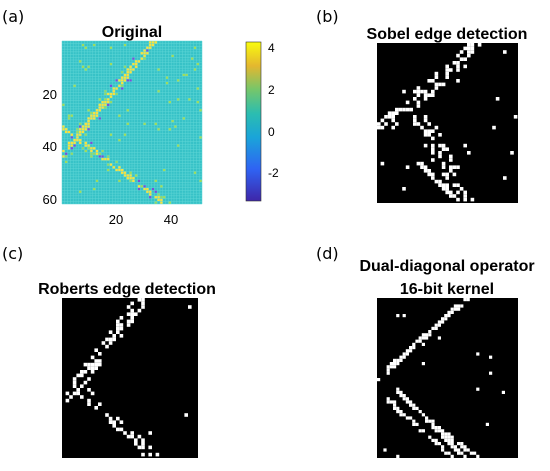  Describe the element at coordinates (12, 253) in the screenshot. I see `panel-label-c: (c)` at that location.